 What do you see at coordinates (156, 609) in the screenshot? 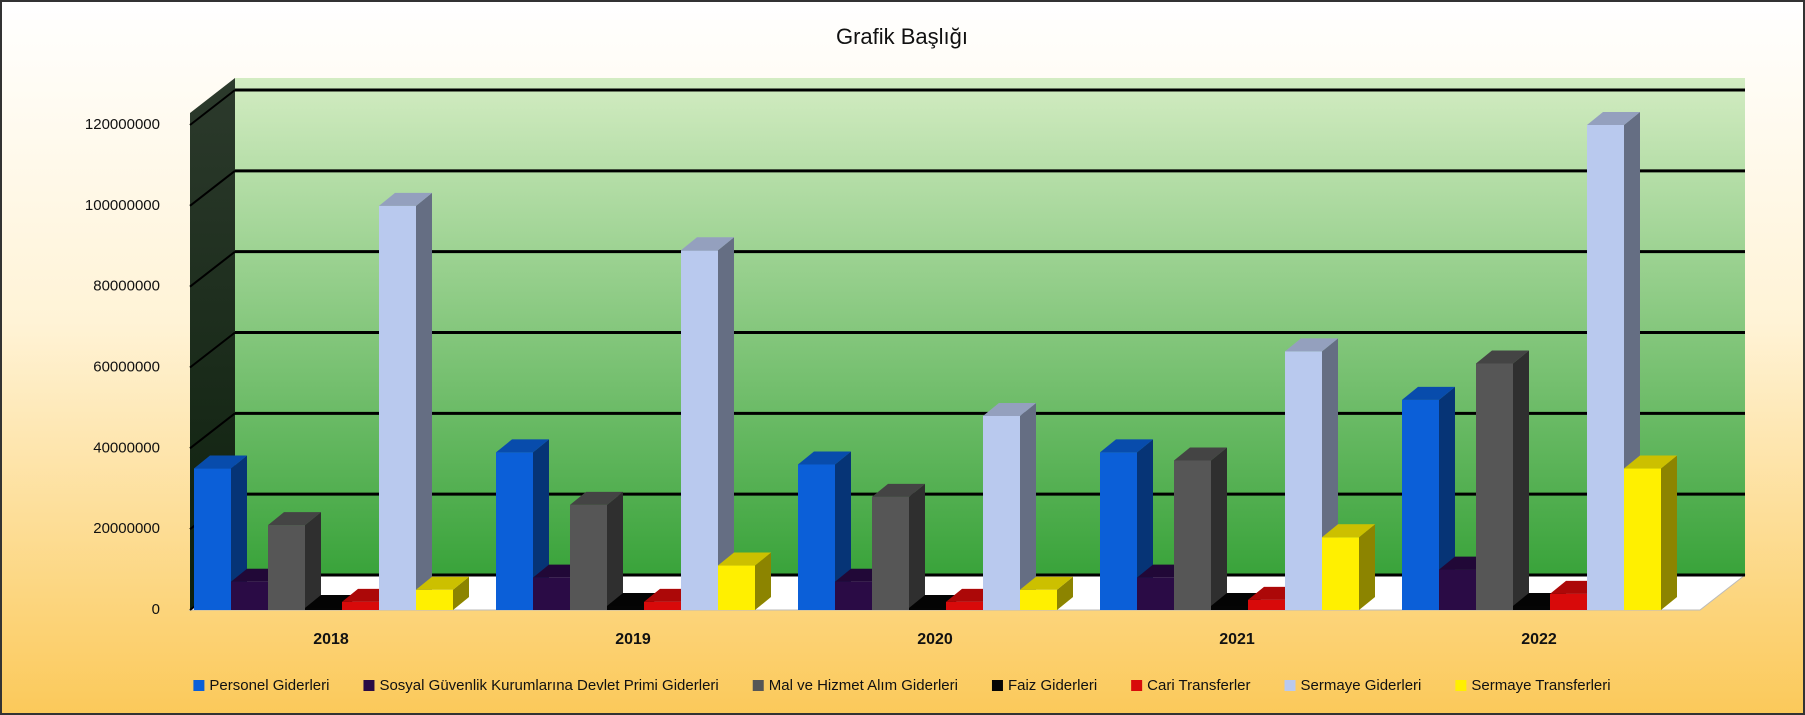
I see `y-tick-label: 0` at bounding box center [156, 609].